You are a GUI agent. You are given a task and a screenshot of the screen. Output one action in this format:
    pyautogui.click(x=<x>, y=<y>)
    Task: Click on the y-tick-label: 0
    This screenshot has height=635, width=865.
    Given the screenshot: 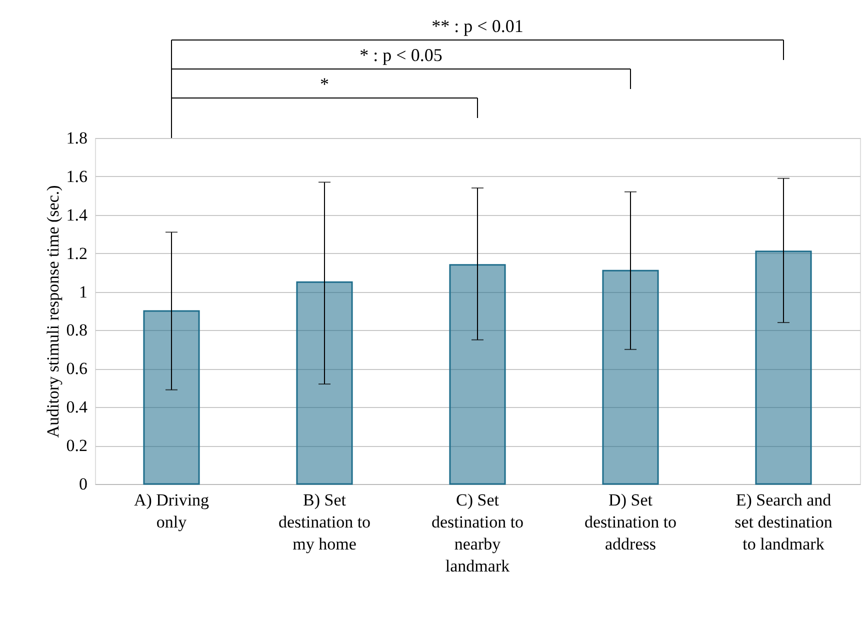 What is the action you would take?
    pyautogui.click(x=83, y=484)
    